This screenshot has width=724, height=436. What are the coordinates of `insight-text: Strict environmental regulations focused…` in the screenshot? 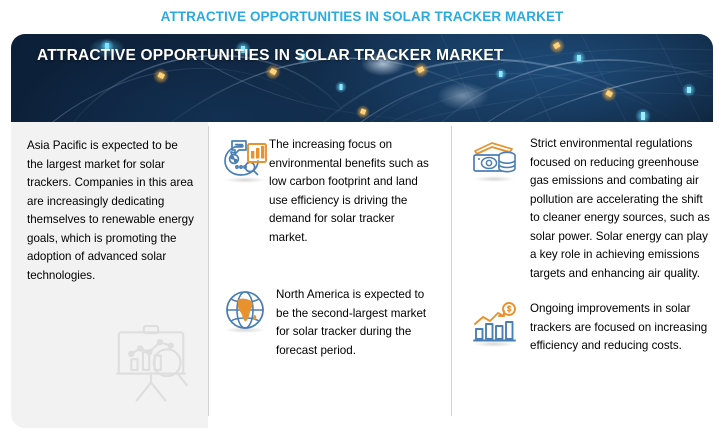 It's located at (620, 208).